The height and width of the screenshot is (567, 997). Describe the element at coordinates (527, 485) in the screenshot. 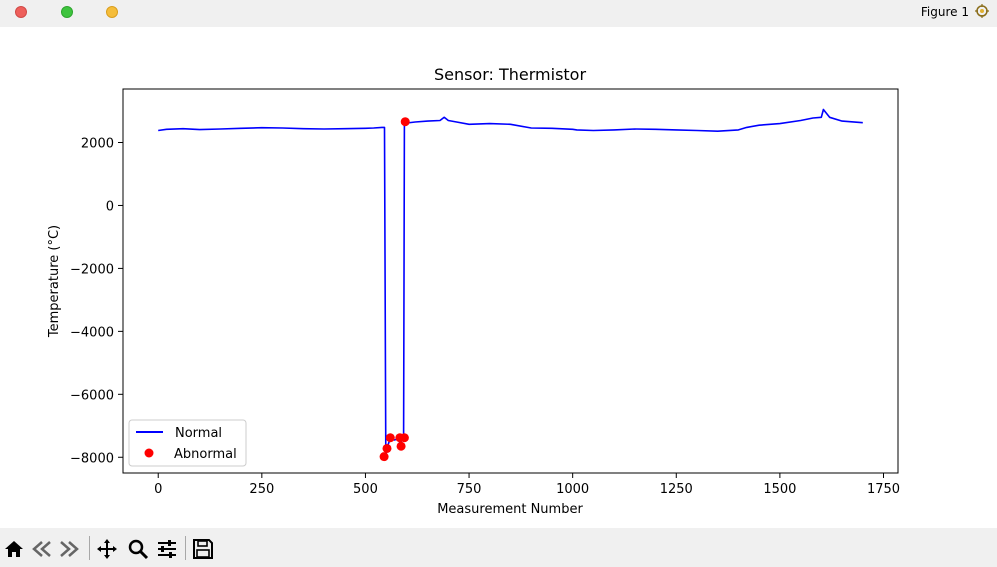

I see `x-axis-ticks: 0 250 500 750 1000 1250 1500 1750` at that location.